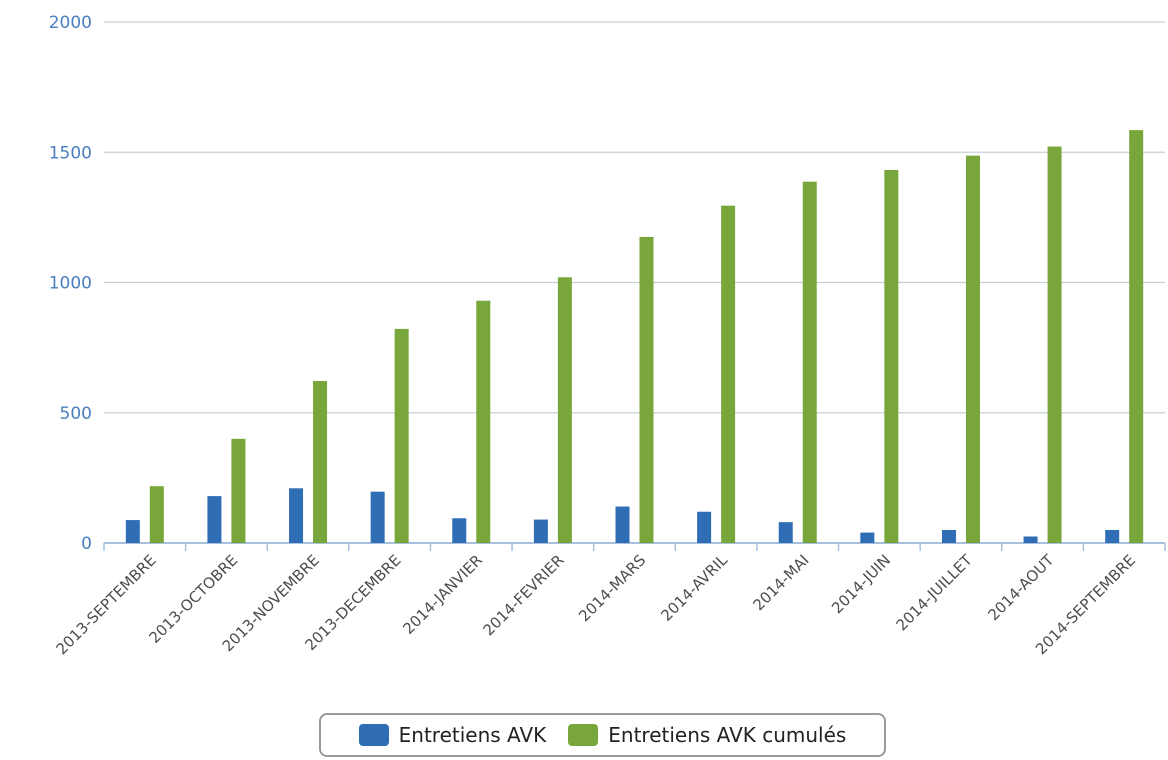 Image resolution: width=1168 pixels, height=760 pixels. Describe the element at coordinates (1021, 588) in the screenshot. I see `x-tick-label: 2014-AOUT` at that location.